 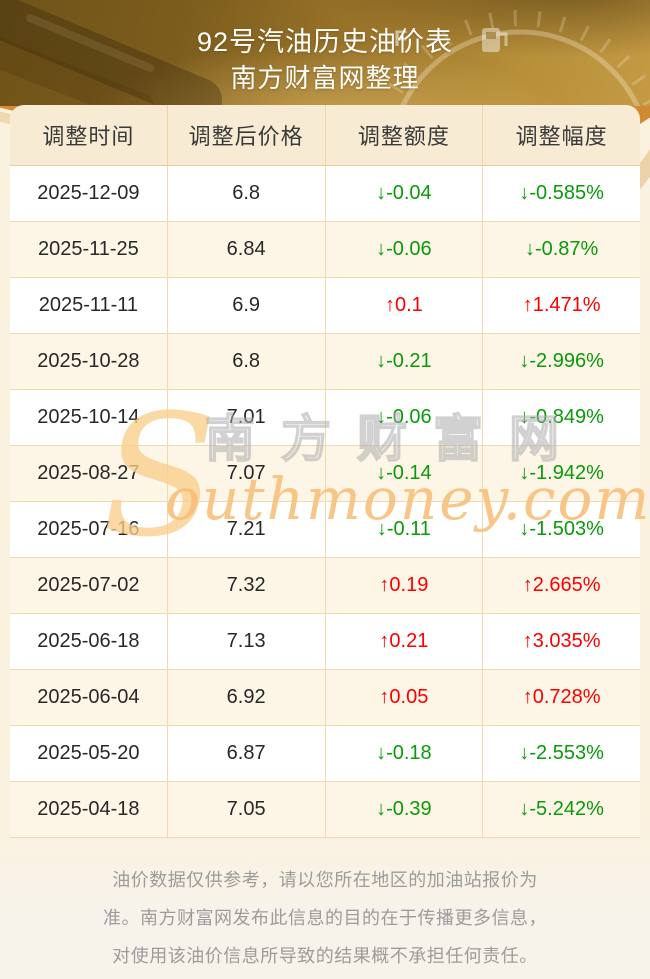 What do you see at coordinates (561, 193) in the screenshot?
I see `cell-adjust-range: ↓-0.585%` at bounding box center [561, 193].